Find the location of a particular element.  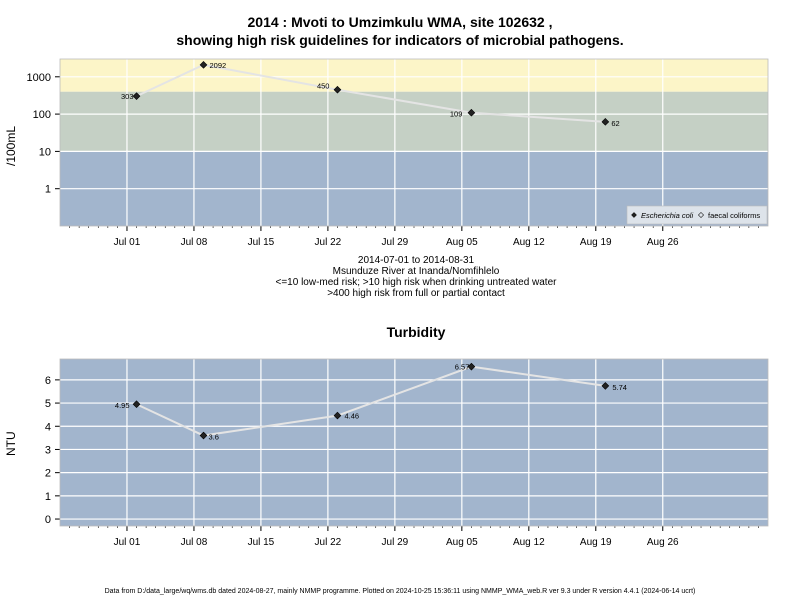

turbidity-x-tick-label-4: Jul 22 is located at coordinates (328, 542).